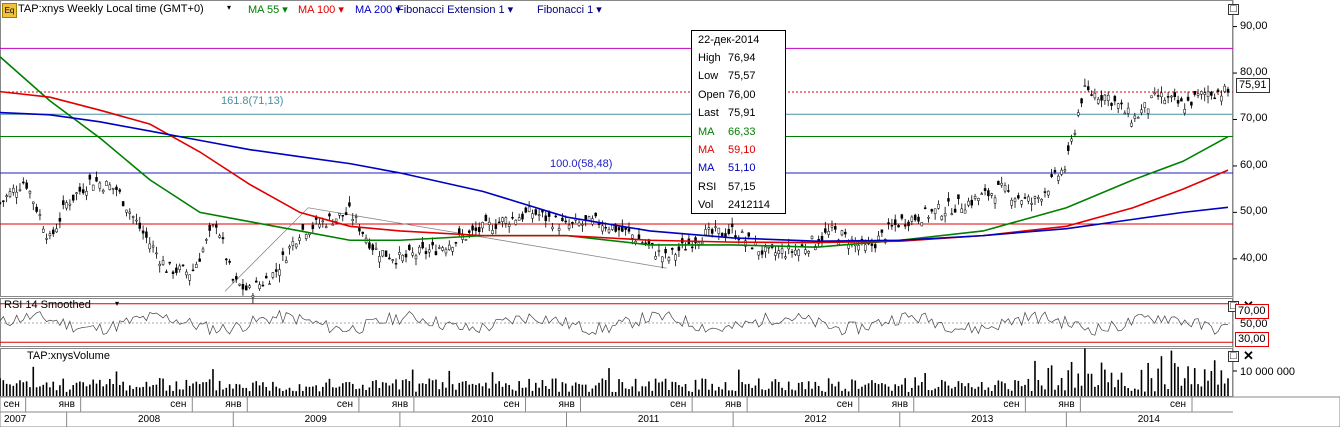 Image resolution: width=1340 pixels, height=427 pixels. Describe the element at coordinates (229, 7) in the screenshot. I see `dropdown-arrow-icon: ▾` at that location.